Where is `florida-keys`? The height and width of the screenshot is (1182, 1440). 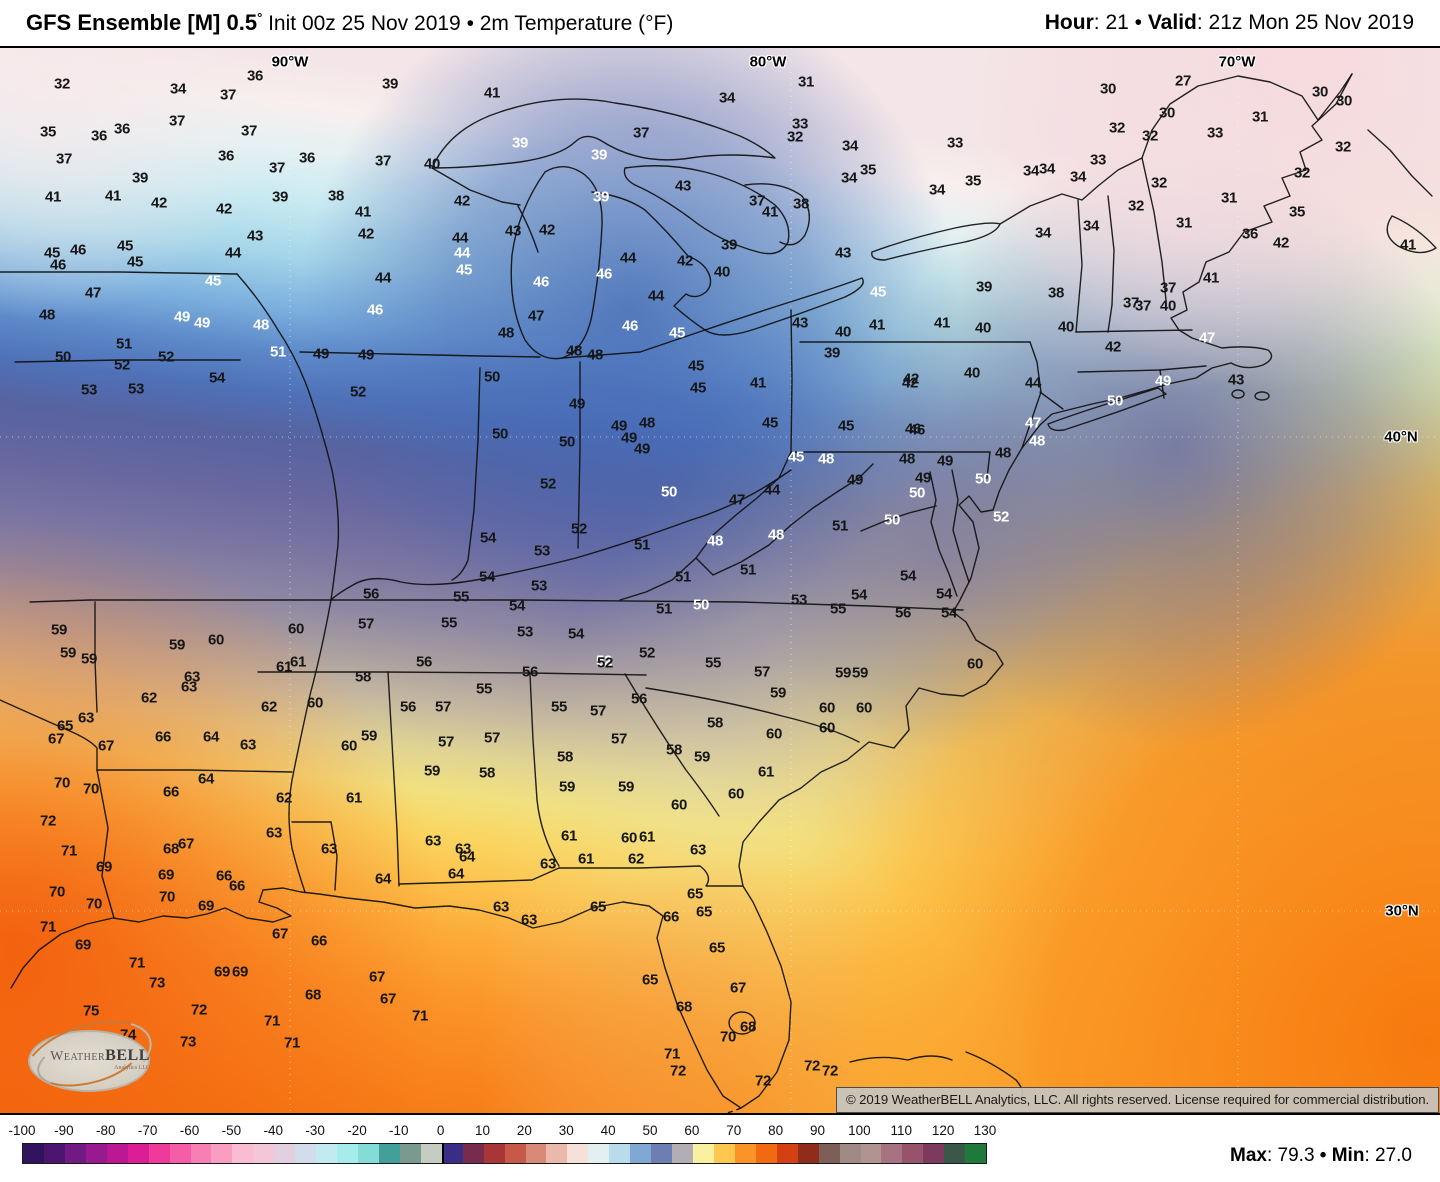
florida-keys is located at coordinates (733, 1110).